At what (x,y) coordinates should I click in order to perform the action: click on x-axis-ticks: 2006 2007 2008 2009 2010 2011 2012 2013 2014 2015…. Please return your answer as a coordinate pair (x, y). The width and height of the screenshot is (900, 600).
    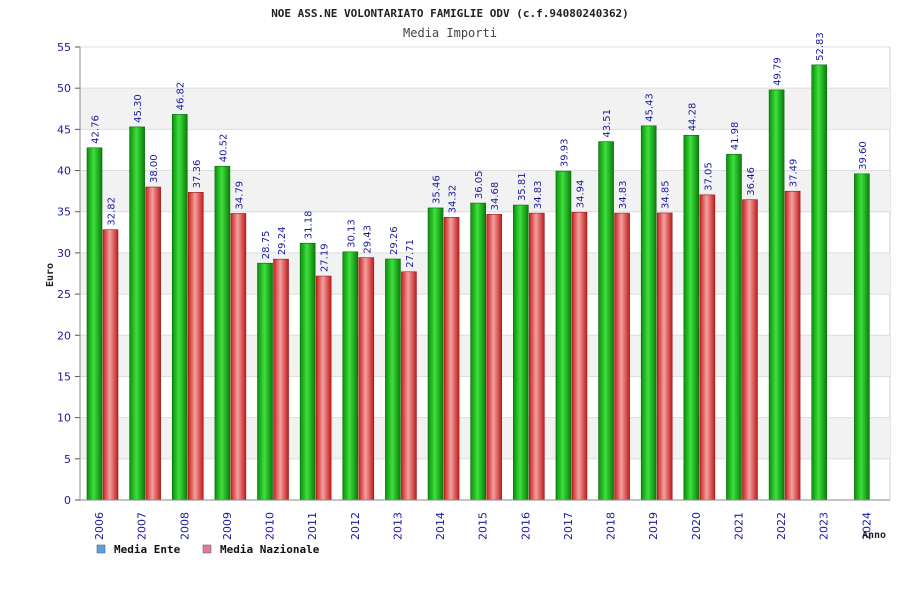
    Looking at the image, I should click on (485, 519).